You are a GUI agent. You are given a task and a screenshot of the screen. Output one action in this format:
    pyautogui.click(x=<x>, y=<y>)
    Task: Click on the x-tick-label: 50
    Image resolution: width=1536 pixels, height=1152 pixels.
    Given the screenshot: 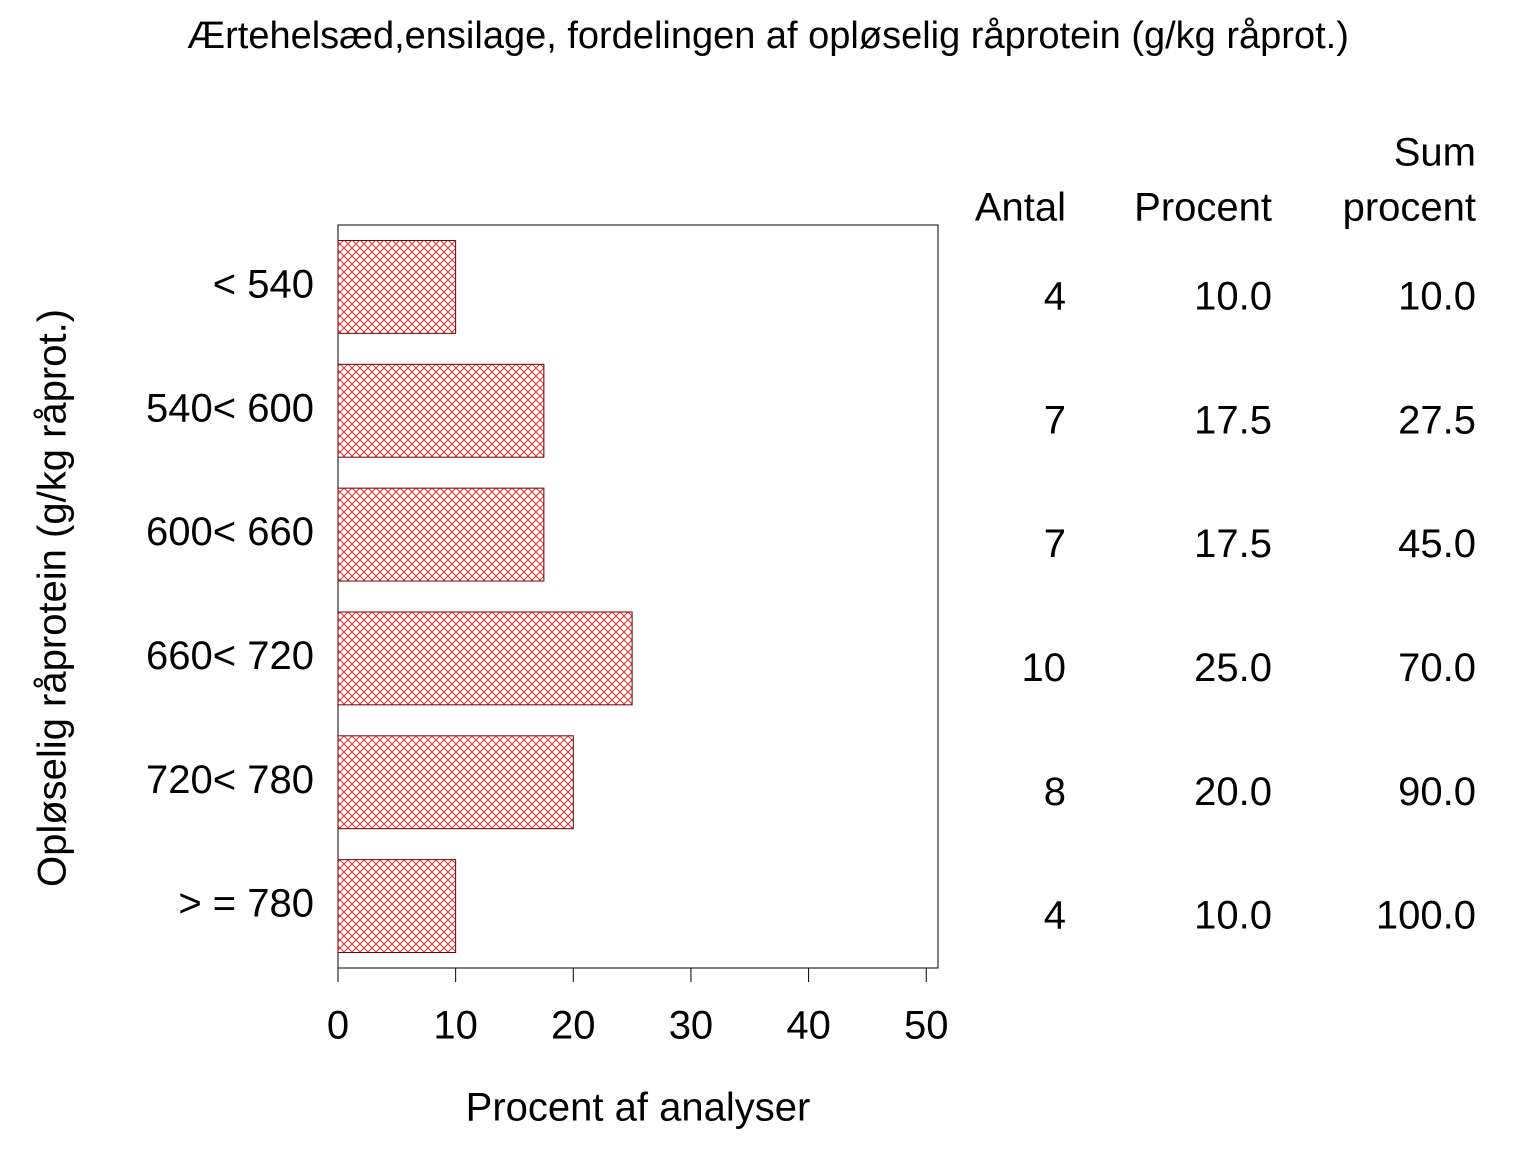 What is the action you would take?
    pyautogui.click(x=926, y=1026)
    